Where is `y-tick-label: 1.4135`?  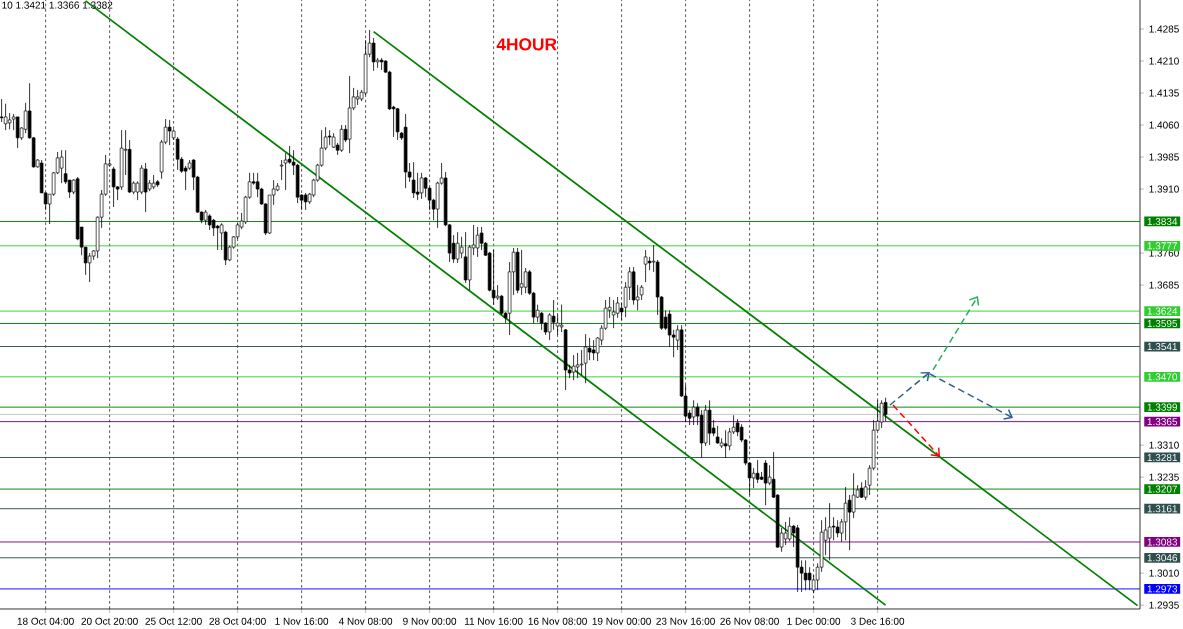
y-tick-label: 1.4135 is located at coordinates (1164, 93).